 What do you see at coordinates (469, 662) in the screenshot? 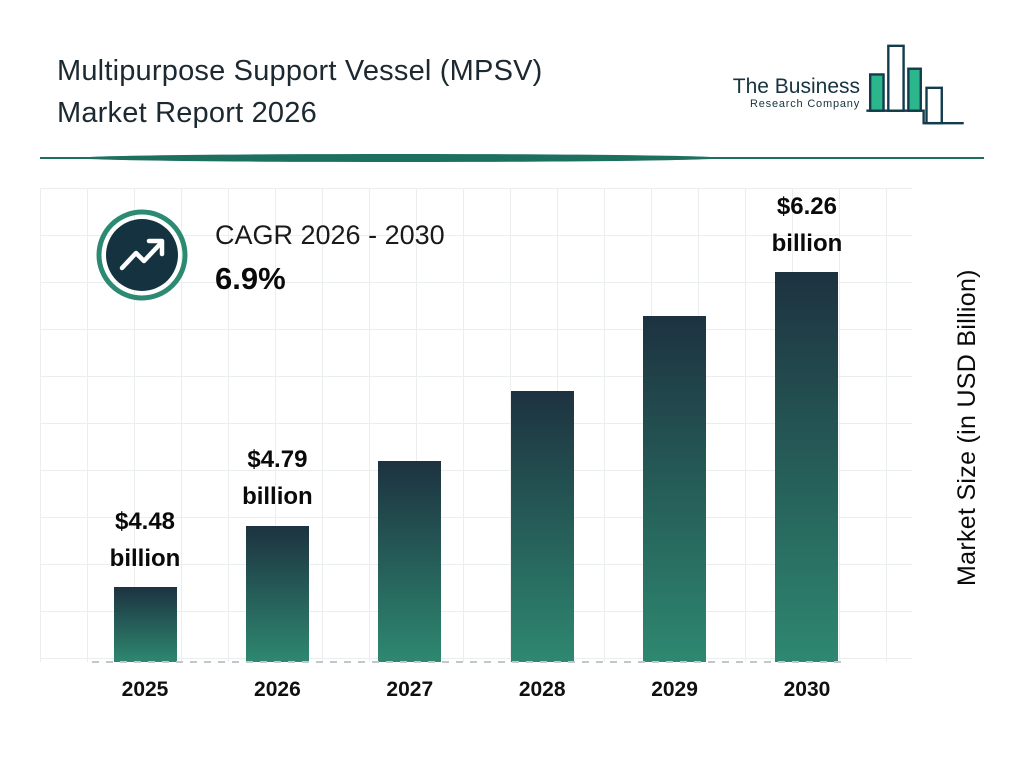
I see `x-axis-baseline` at bounding box center [469, 662].